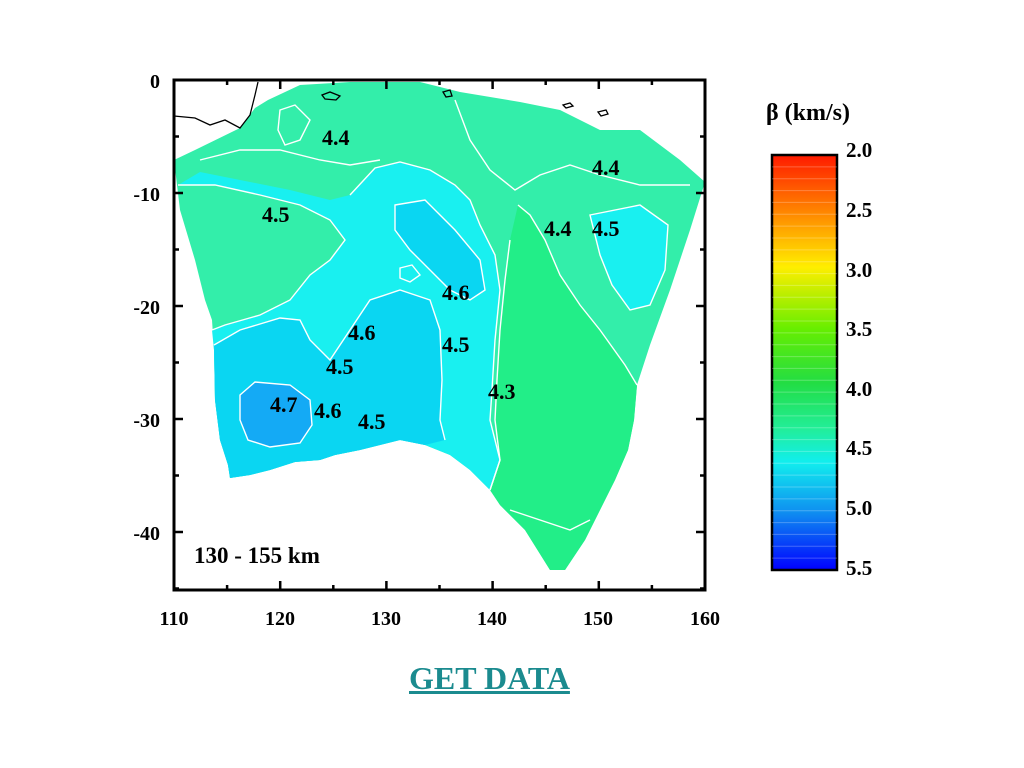  What do you see at coordinates (146, 421) in the screenshot?
I see `y-tick-label: -30` at bounding box center [146, 421].